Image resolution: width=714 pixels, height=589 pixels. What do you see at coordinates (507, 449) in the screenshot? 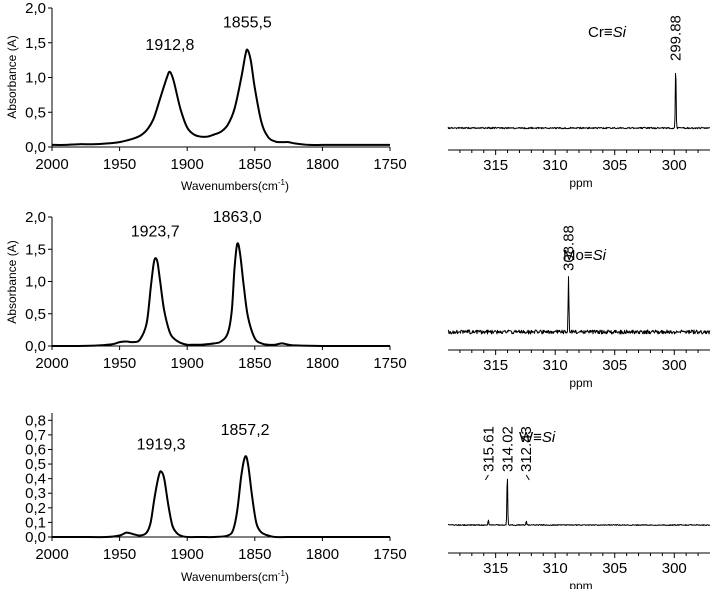
I see `peak-label: 314.02` at bounding box center [507, 449].